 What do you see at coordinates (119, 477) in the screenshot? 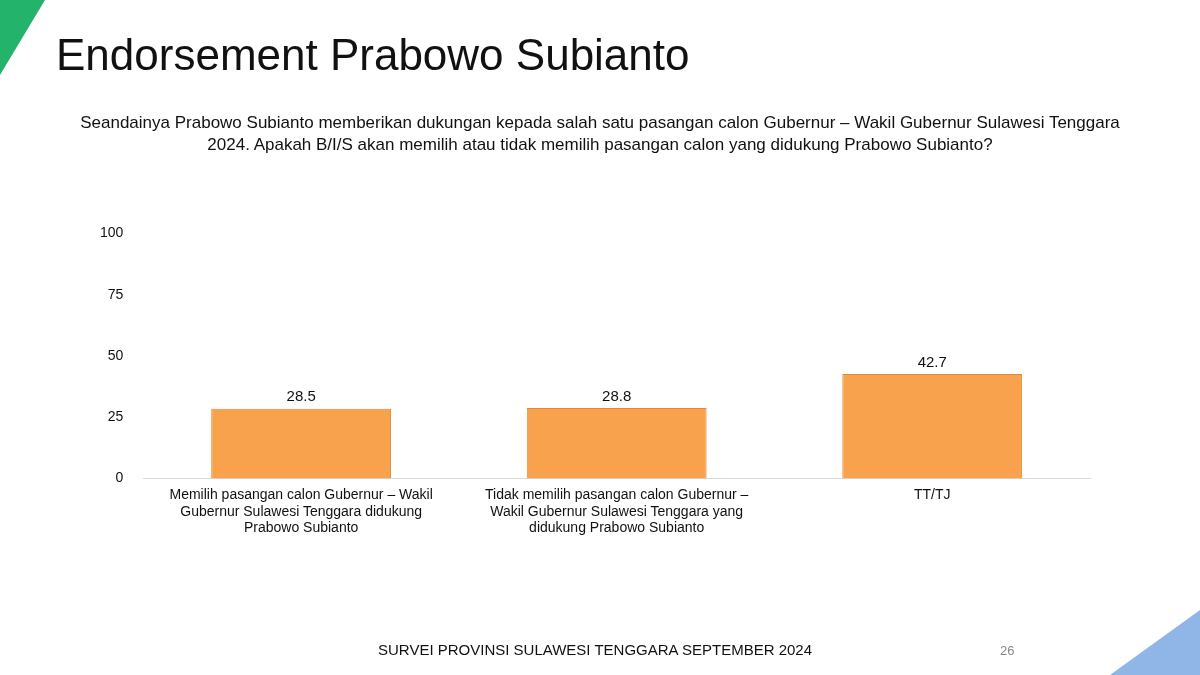
I see `y-tick-label: 0` at bounding box center [119, 477].